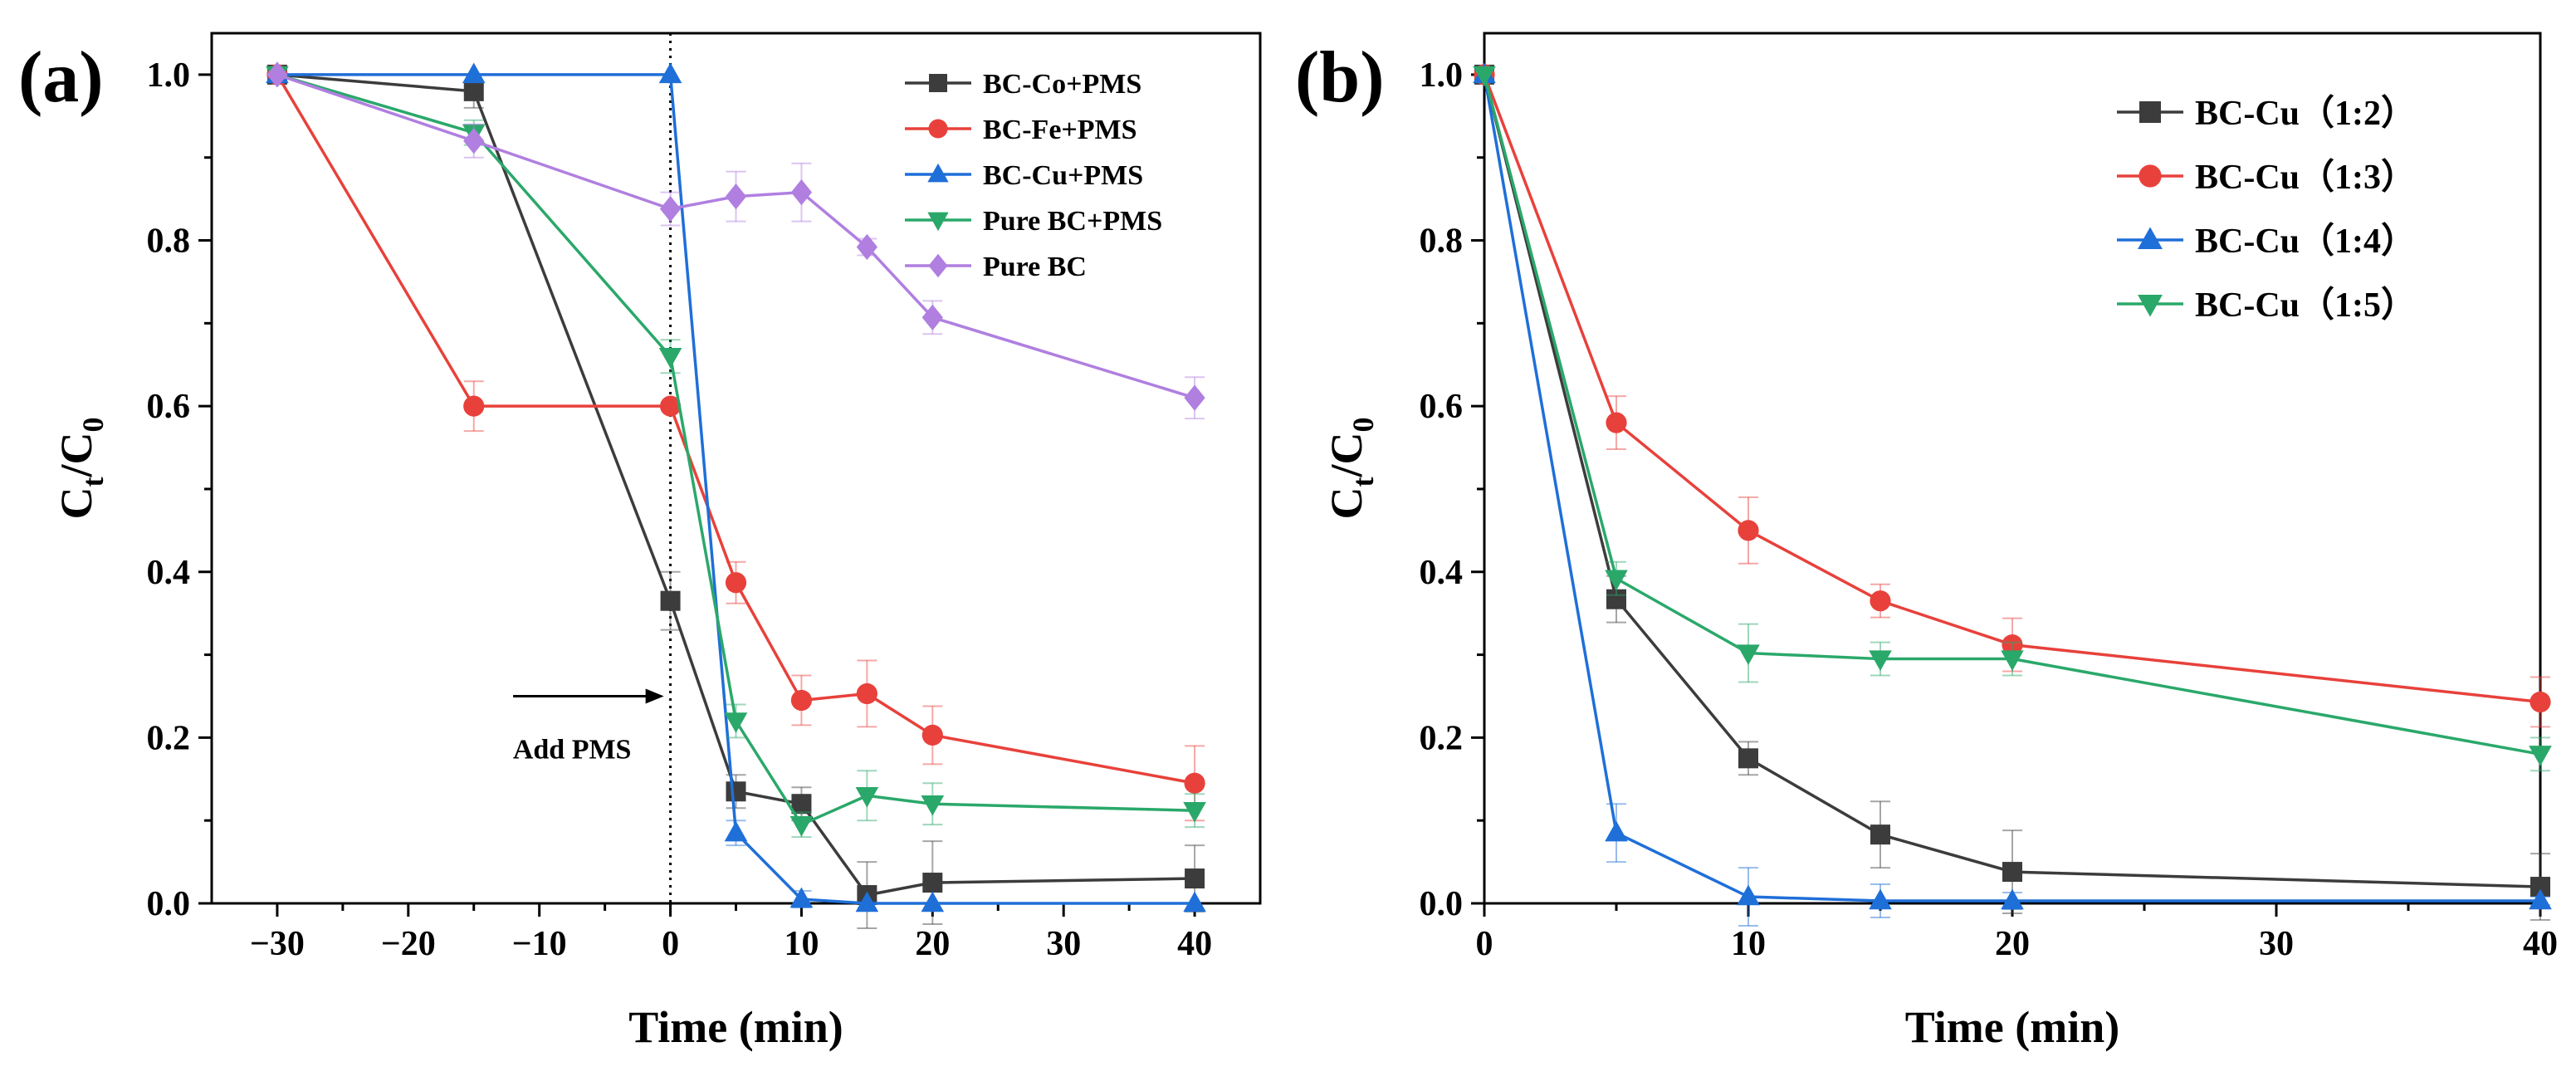 The height and width of the screenshot is (1091, 2576). Describe the element at coordinates (1024, 175) in the screenshot. I see `legend-entry: BC-Cu+PMS` at that location.